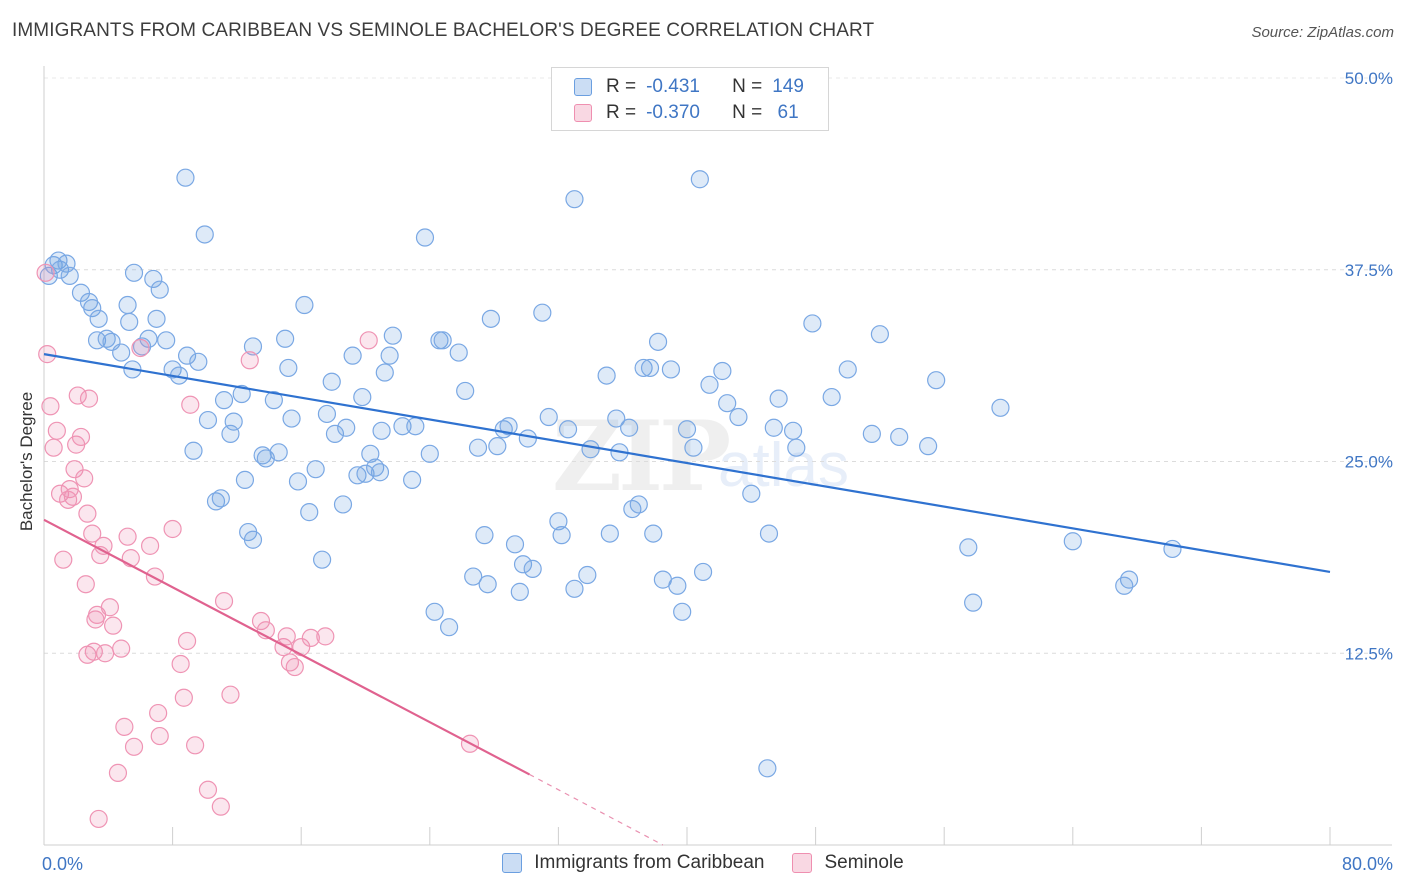  What do you see at coordinates (1369, 270) in the screenshot?
I see `y-tick-label: 37.5%` at bounding box center [1369, 270].